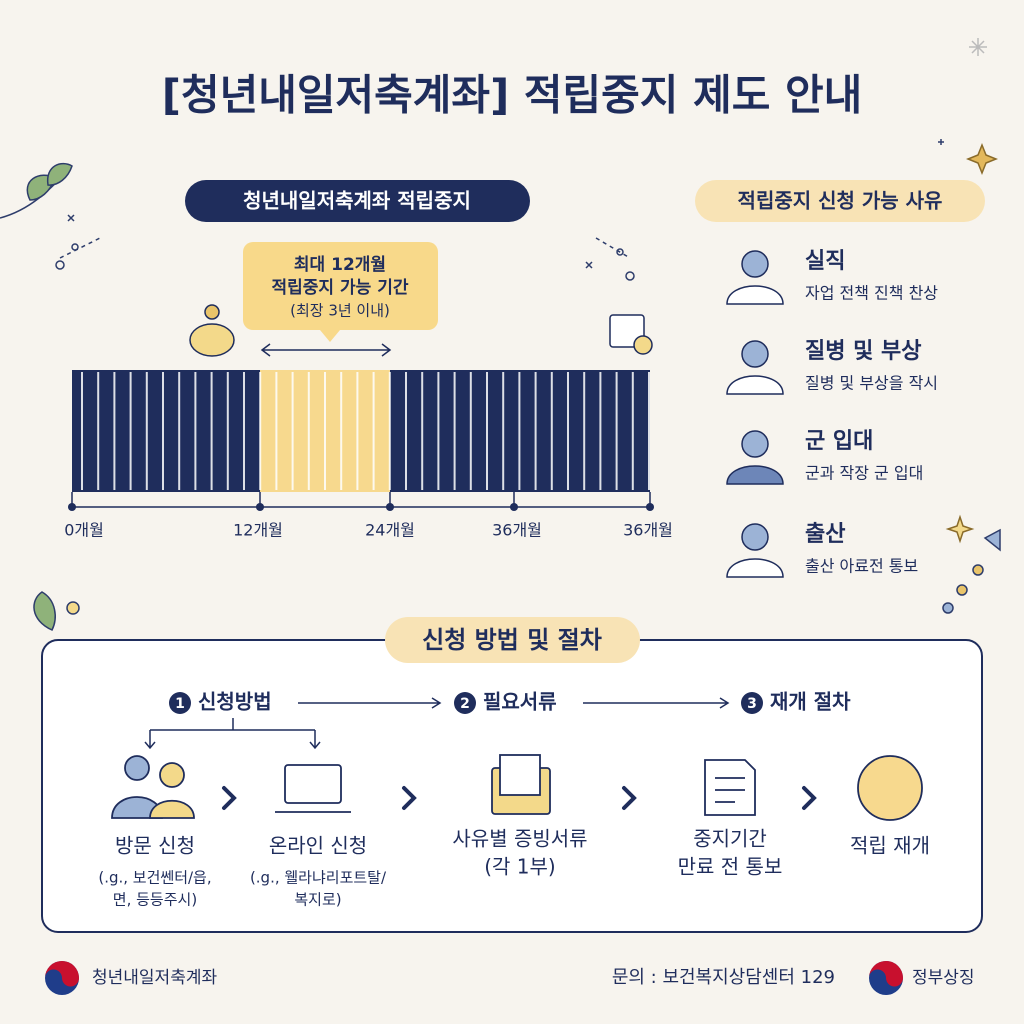 The height and width of the screenshot is (1024, 1024). I want to click on step-label: 재개 절차, so click(810, 702).